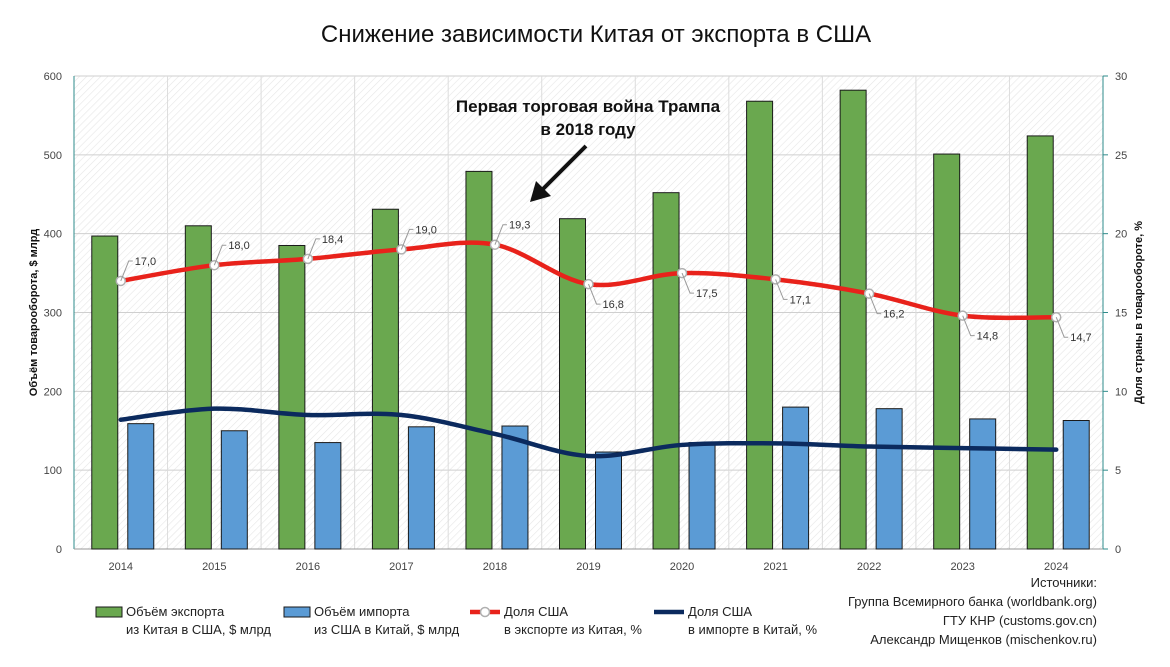  Describe the element at coordinates (1121, 77) in the screenshot. I see `y2-tick-label: 30` at that location.